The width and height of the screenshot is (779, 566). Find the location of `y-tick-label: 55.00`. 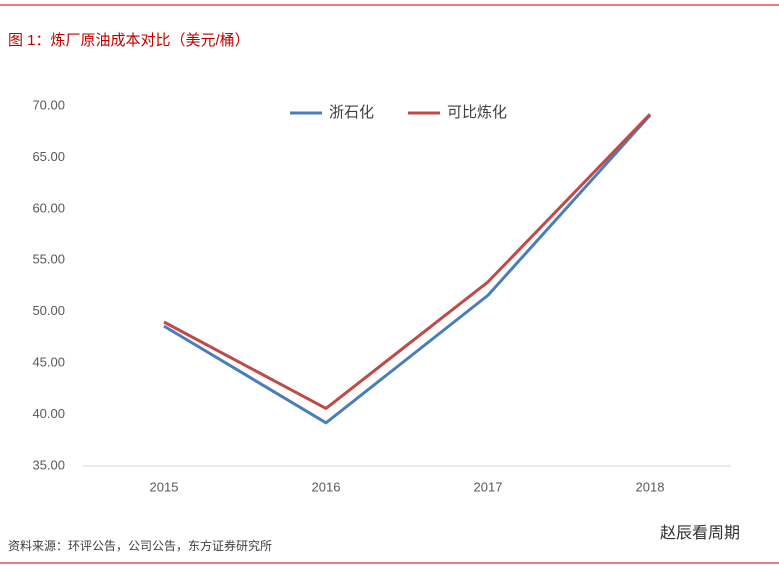

y-tick-label: 55.00 is located at coordinates (48, 259).